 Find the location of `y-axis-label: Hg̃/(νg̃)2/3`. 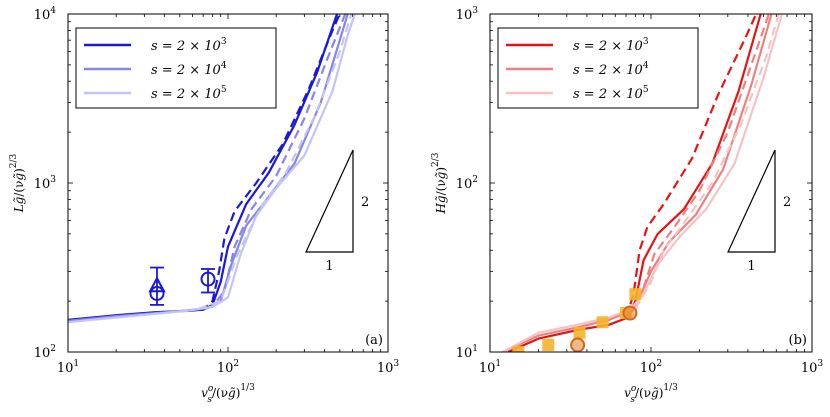

y-axis-label: Hg̃/(νg̃)2/3 is located at coordinates (439, 183).